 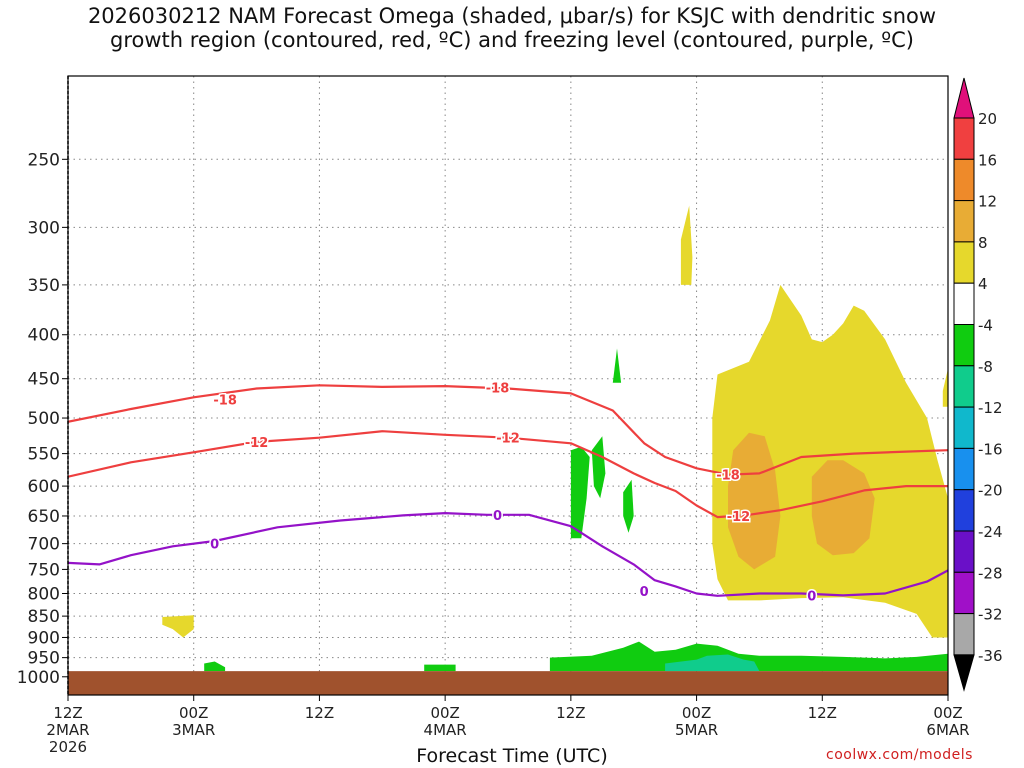 What do you see at coordinates (44, 545) in the screenshot?
I see `y-tick-label-700: 700` at bounding box center [44, 545].